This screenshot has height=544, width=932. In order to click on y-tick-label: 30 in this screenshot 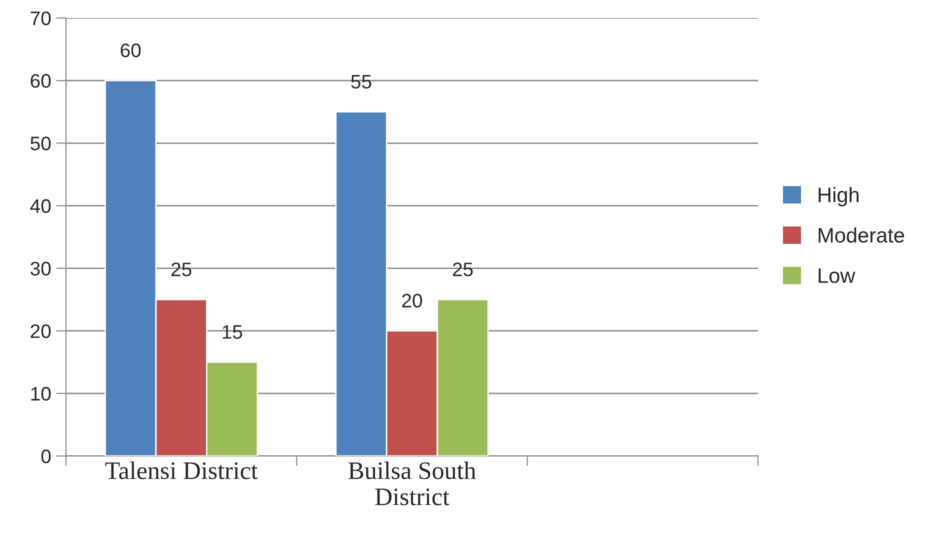, I will do `click(40, 269)`.